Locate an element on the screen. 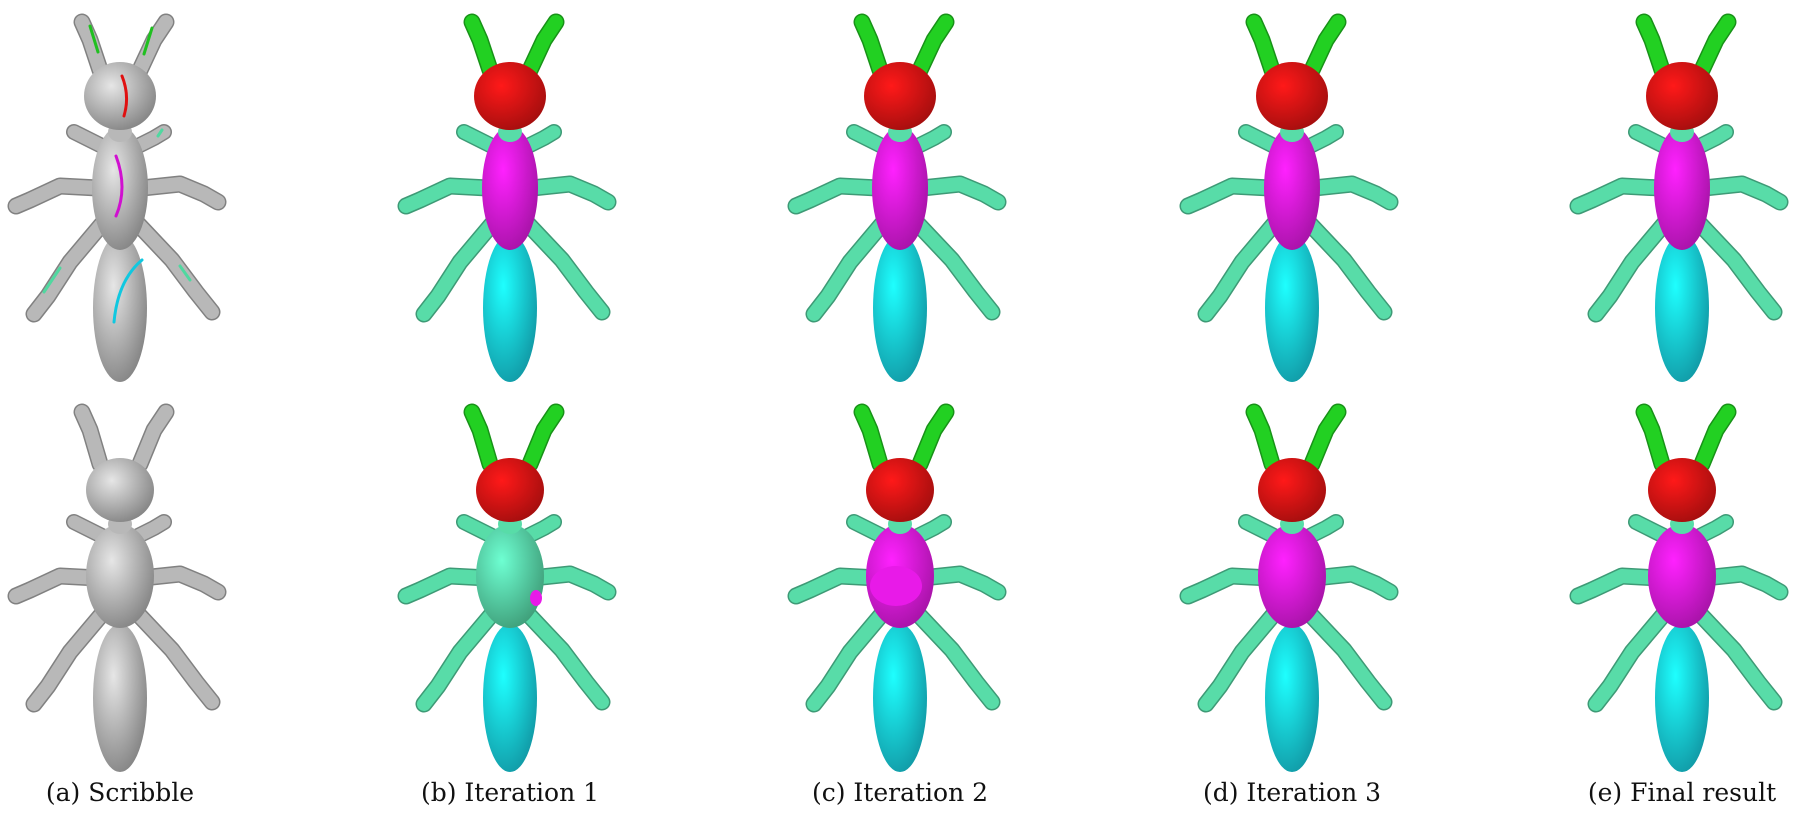 The height and width of the screenshot is (822, 1812). caption-a: (a) Scribble is located at coordinates (120, 792).